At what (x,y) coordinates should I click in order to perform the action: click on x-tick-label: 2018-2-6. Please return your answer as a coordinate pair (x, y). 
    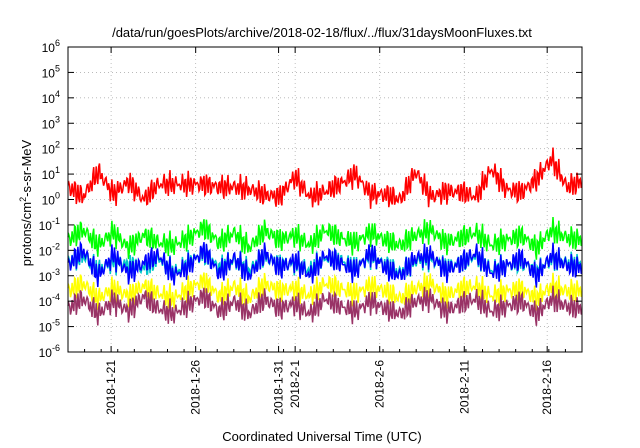
    Looking at the image, I should click on (380, 384).